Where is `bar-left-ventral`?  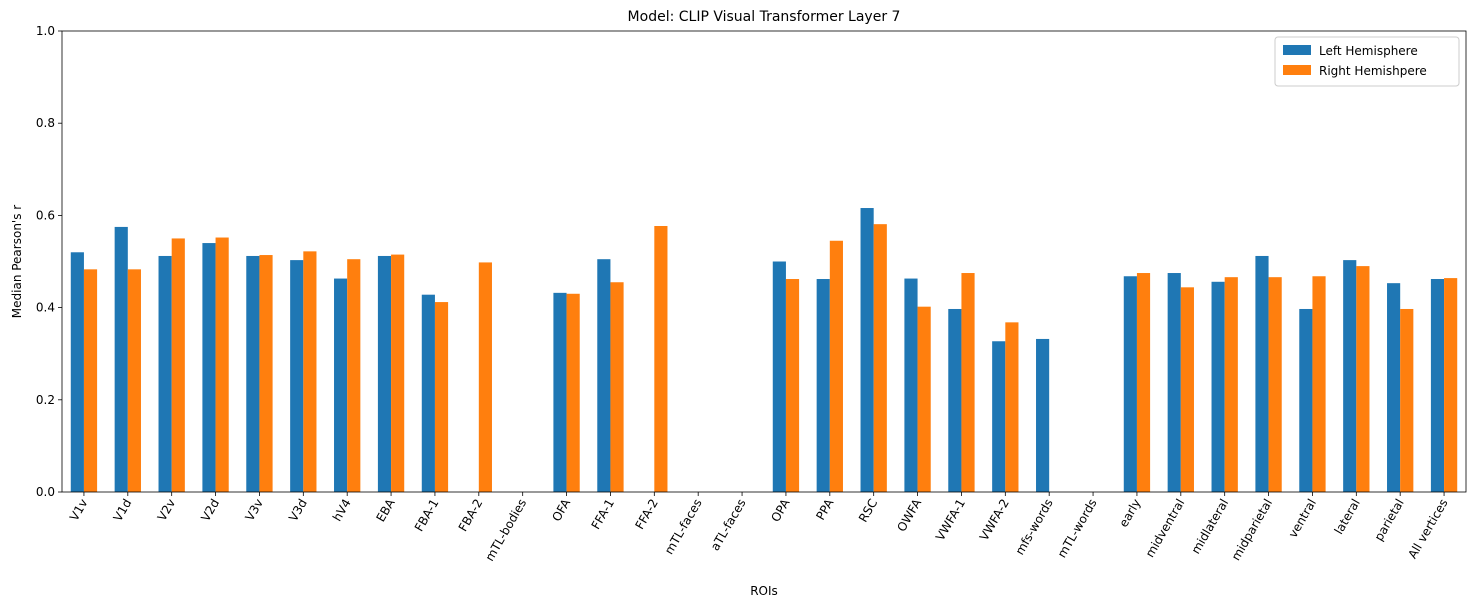 bar-left-ventral is located at coordinates (1306, 400).